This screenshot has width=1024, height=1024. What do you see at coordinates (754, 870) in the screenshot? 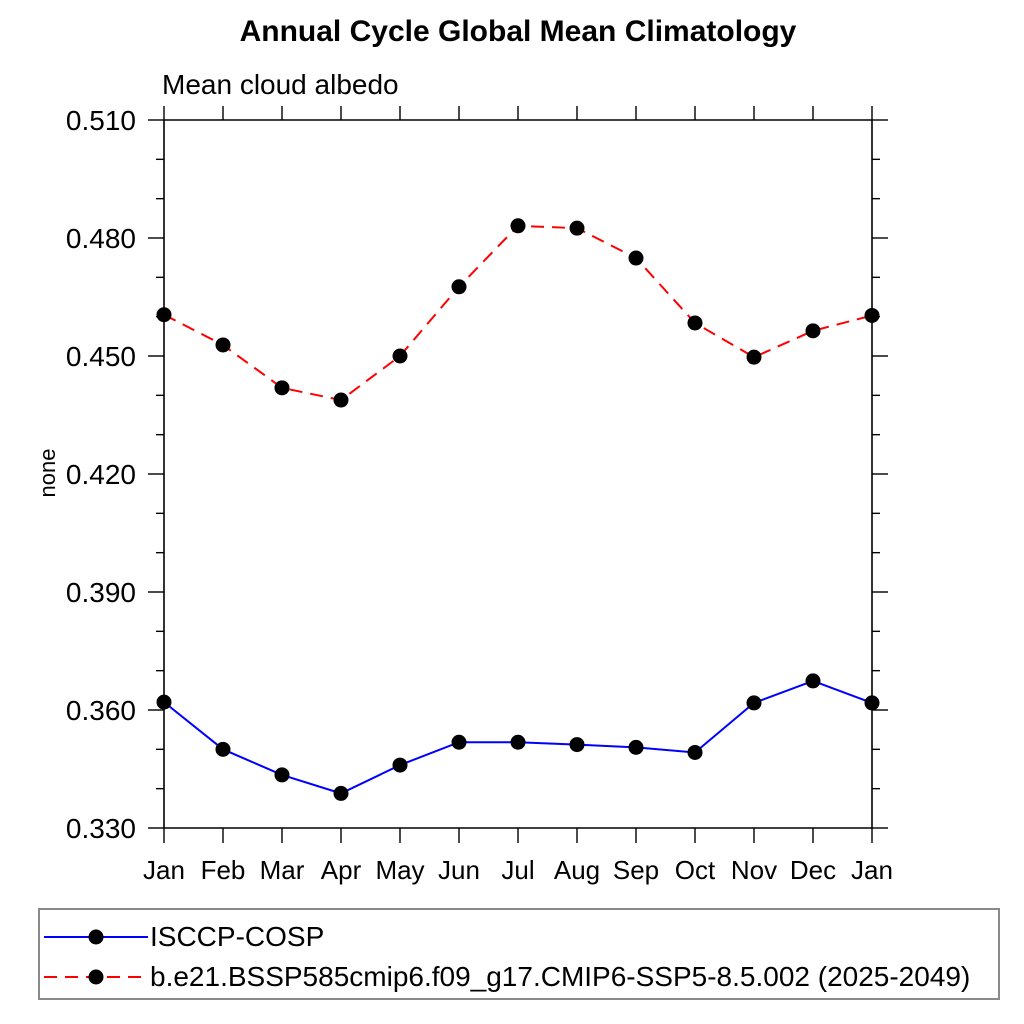
I see `x-tick-label: Nov` at bounding box center [754, 870].